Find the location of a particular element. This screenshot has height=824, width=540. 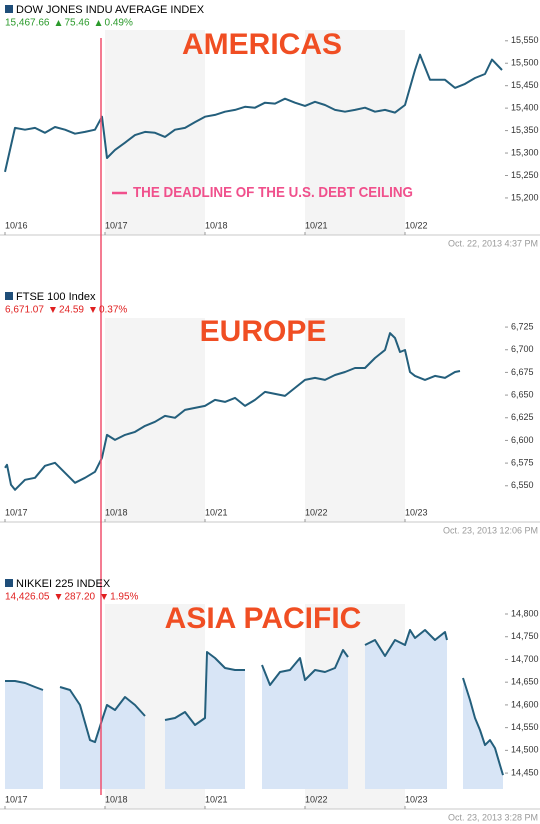

y-tick-label: 14,750 is located at coordinates (525, 636).